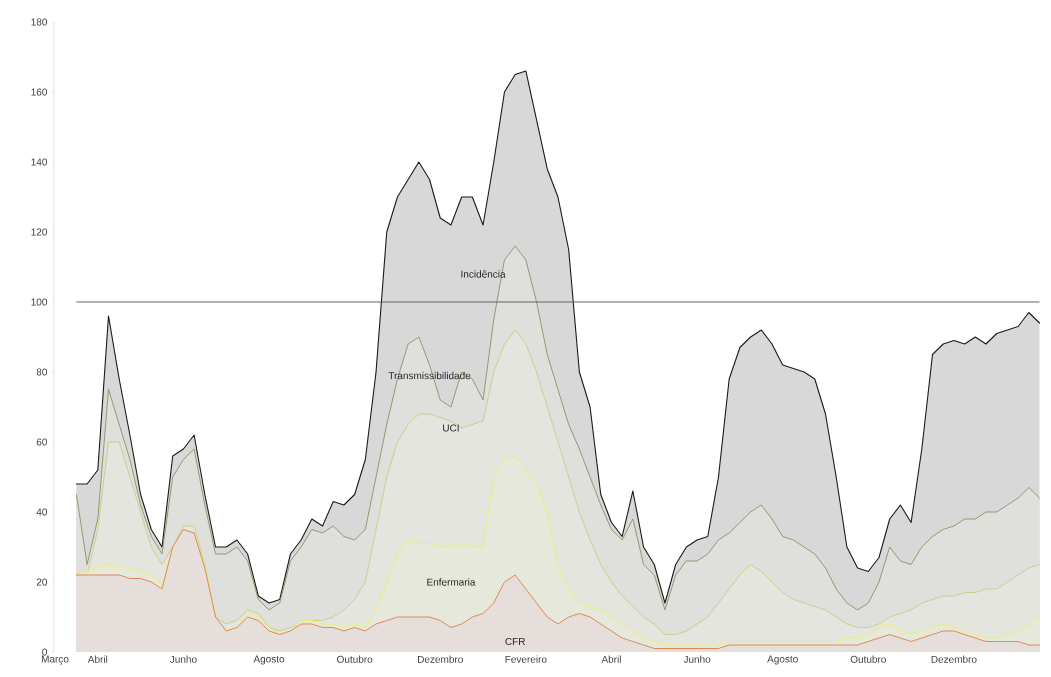 Image resolution: width=1051 pixels, height=677 pixels. What do you see at coordinates (39, 22) in the screenshot?
I see `y-tick-label: 180` at bounding box center [39, 22].